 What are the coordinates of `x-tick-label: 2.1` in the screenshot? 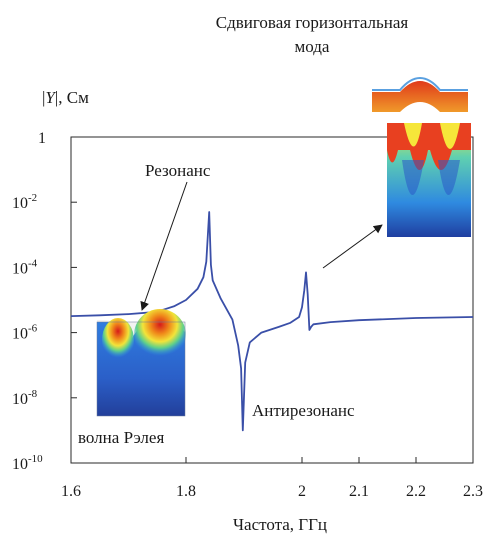 It's located at (359, 491).